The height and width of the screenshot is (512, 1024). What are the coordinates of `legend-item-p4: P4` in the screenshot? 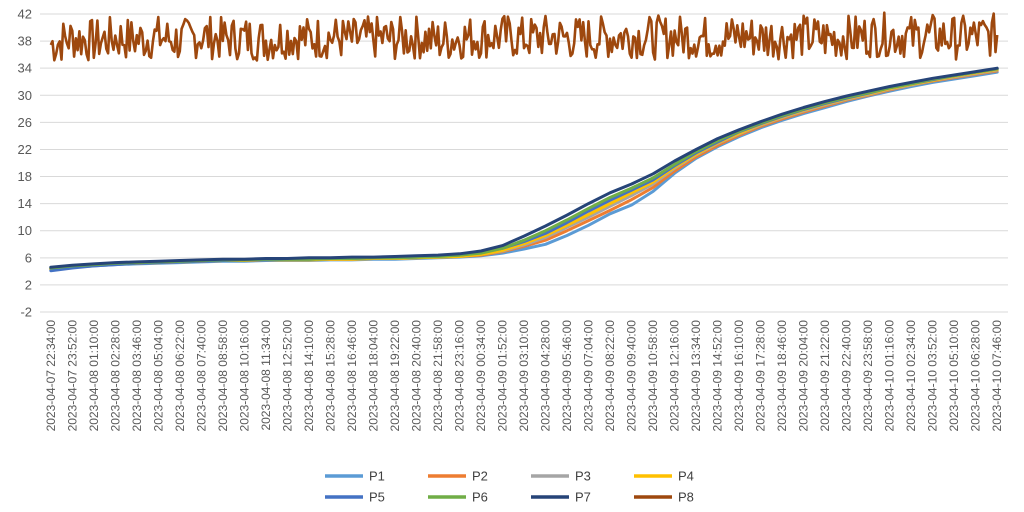 It's located at (664, 476).